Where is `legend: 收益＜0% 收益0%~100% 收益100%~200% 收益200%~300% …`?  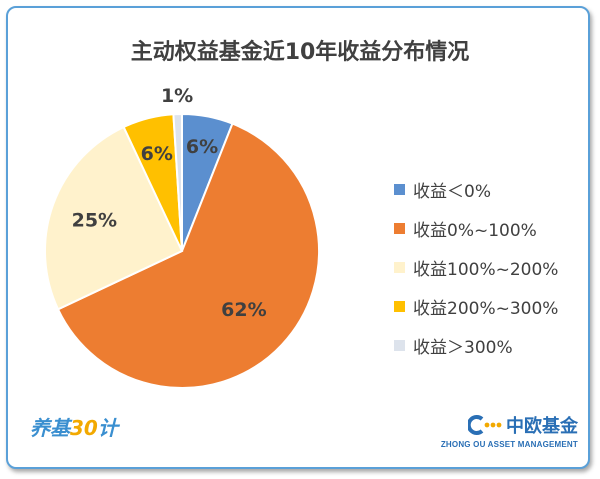
legend: 收益＜0% 收益0%~100% 收益100%~200% 收益200%~300% … is located at coordinates (476, 267).